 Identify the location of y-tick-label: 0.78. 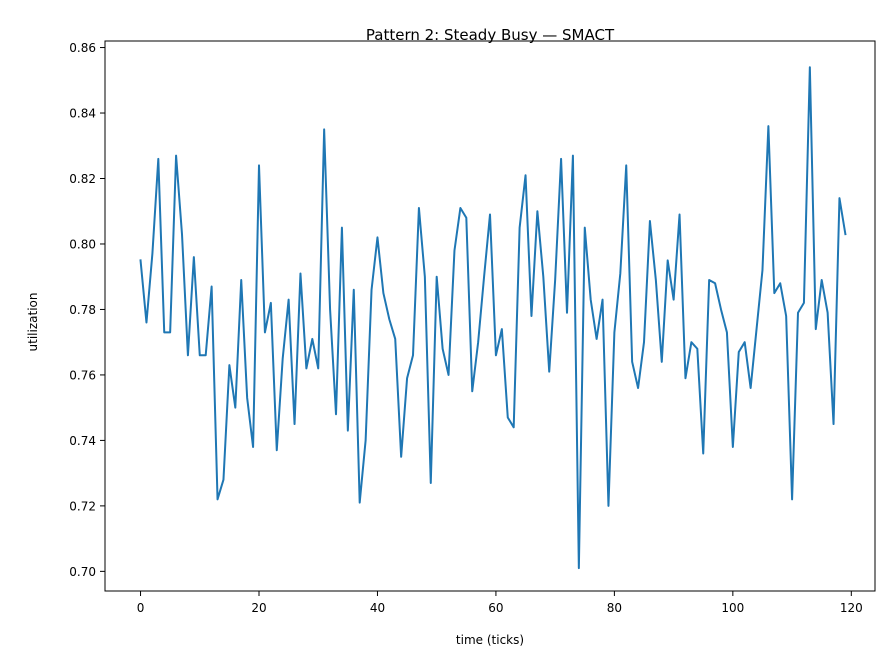
(82, 310).